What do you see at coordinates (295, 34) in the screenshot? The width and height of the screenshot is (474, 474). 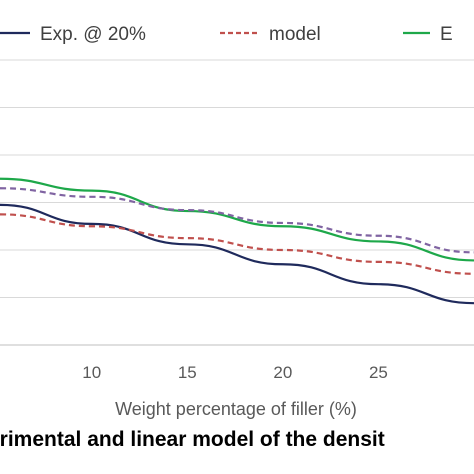 I see `legend-label-2: model` at bounding box center [295, 34].